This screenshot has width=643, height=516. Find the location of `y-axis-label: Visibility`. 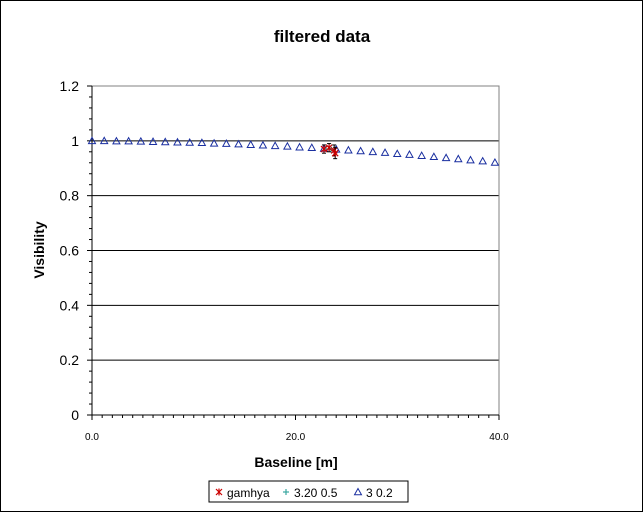

y-axis-label: Visibility is located at coordinates (39, 250).